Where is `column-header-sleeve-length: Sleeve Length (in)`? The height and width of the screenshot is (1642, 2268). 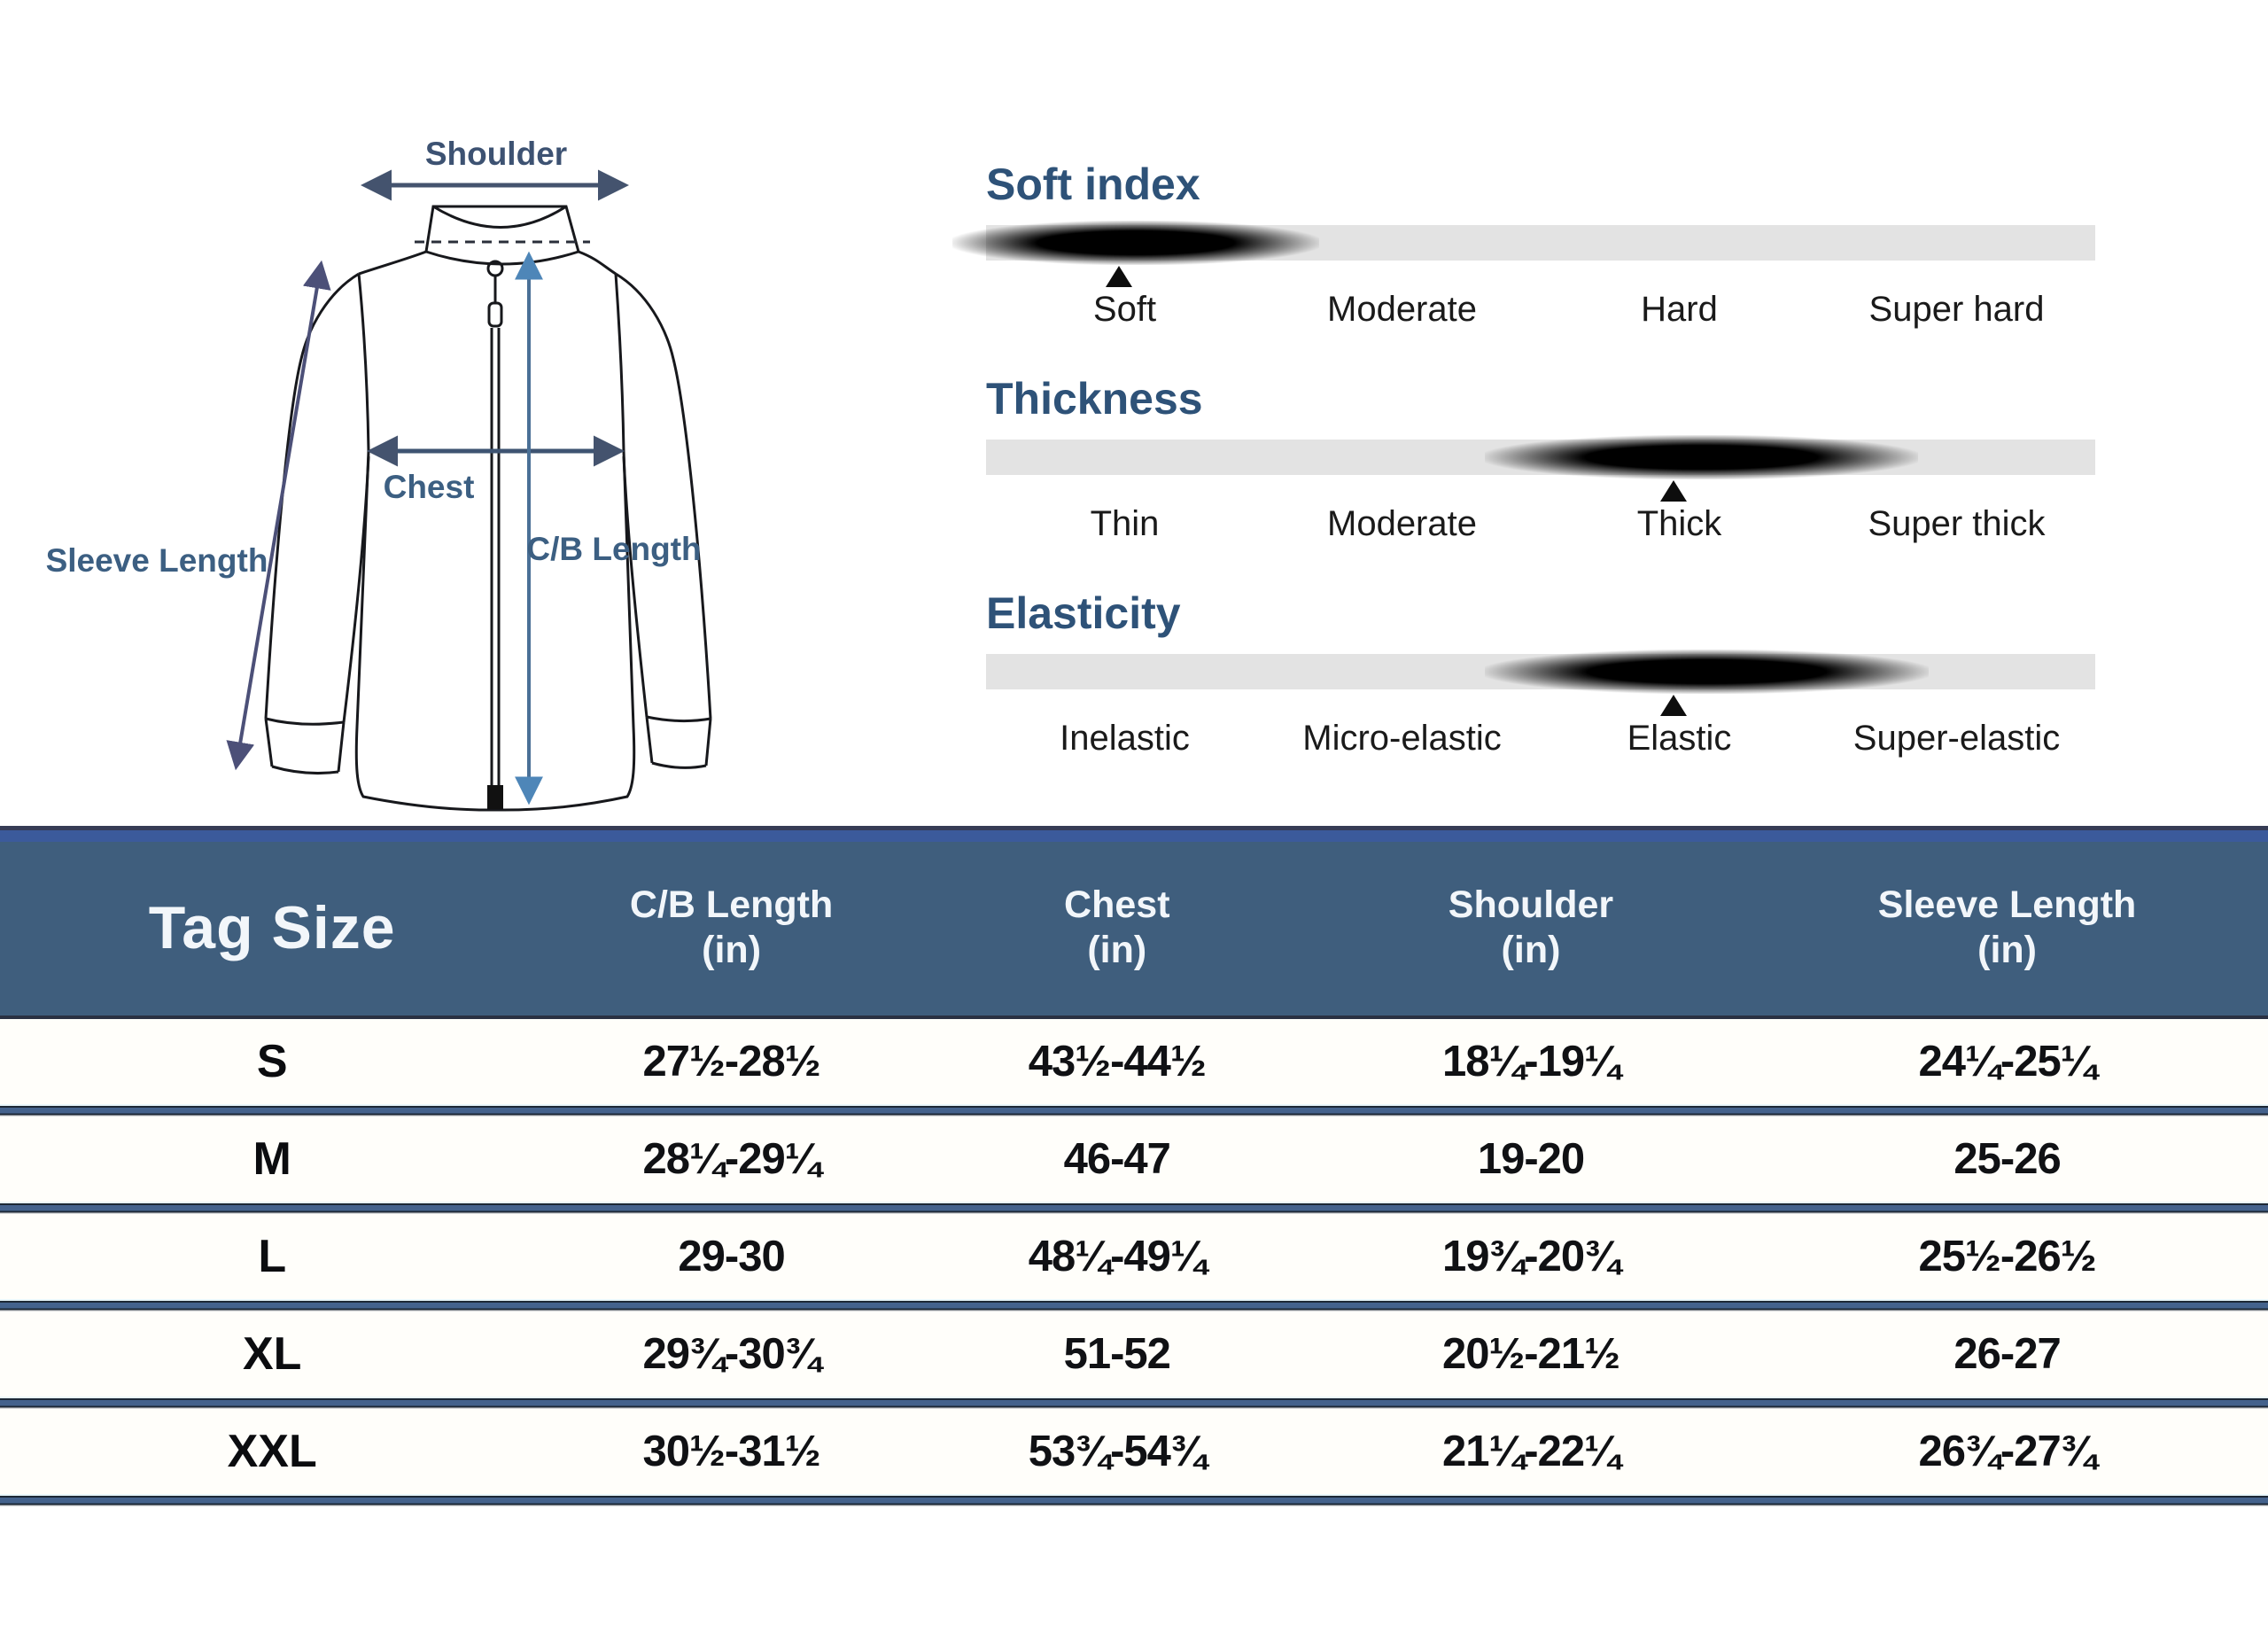 column-header-sleeve-length: Sleeve Length (in) is located at coordinates (2007, 924).